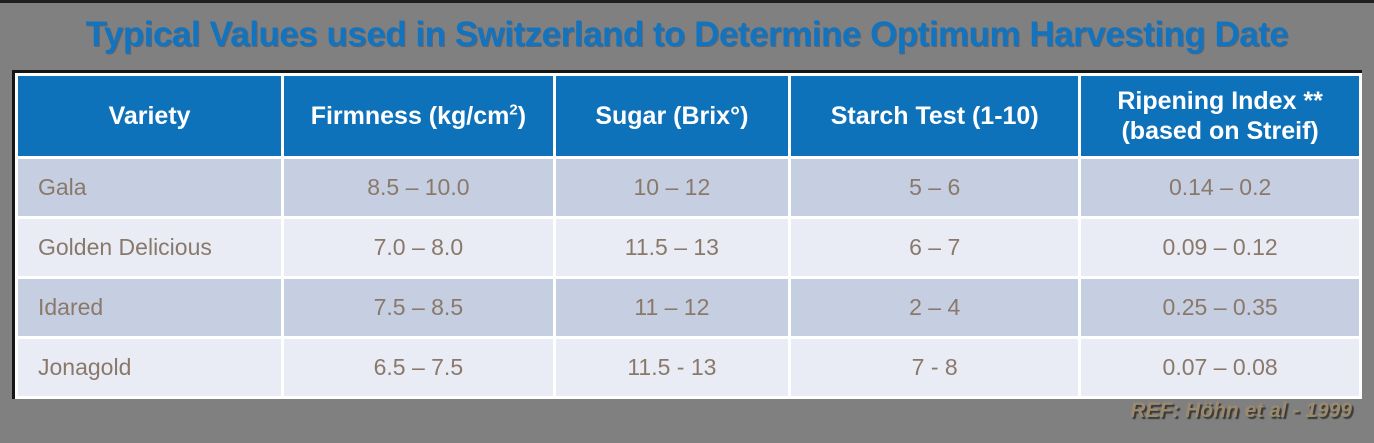 This screenshot has width=1374, height=443. I want to click on col-header-ripening: Ripening Index ** (based on Streif), so click(1220, 116).